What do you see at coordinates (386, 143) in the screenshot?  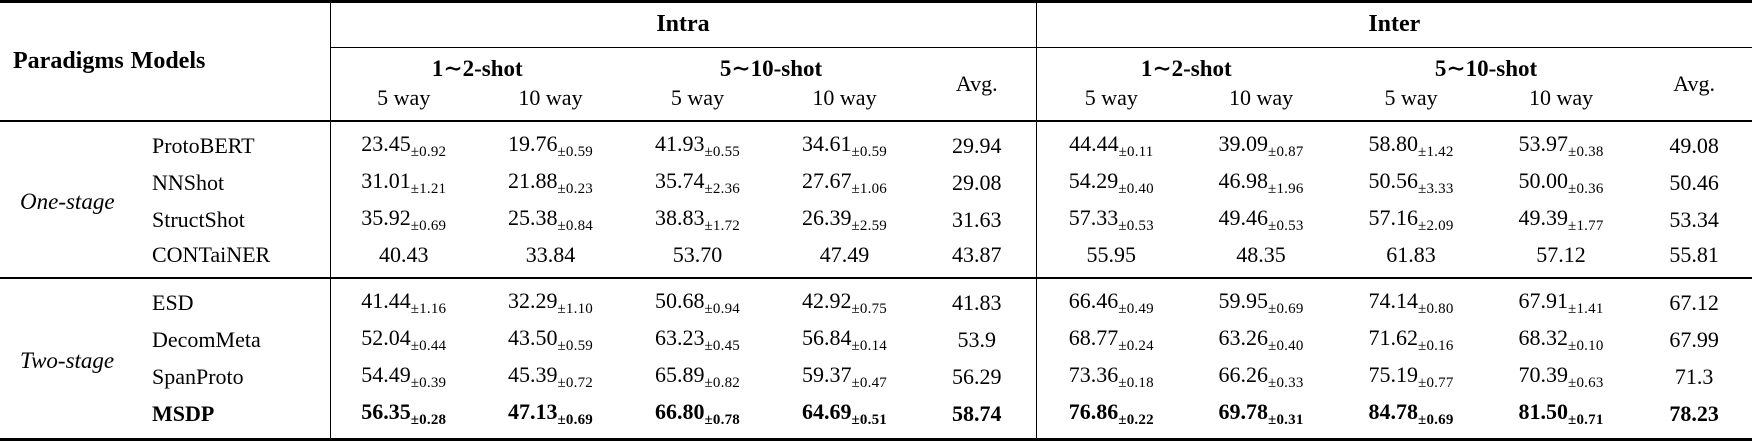 I see `score-value: 23.45` at bounding box center [386, 143].